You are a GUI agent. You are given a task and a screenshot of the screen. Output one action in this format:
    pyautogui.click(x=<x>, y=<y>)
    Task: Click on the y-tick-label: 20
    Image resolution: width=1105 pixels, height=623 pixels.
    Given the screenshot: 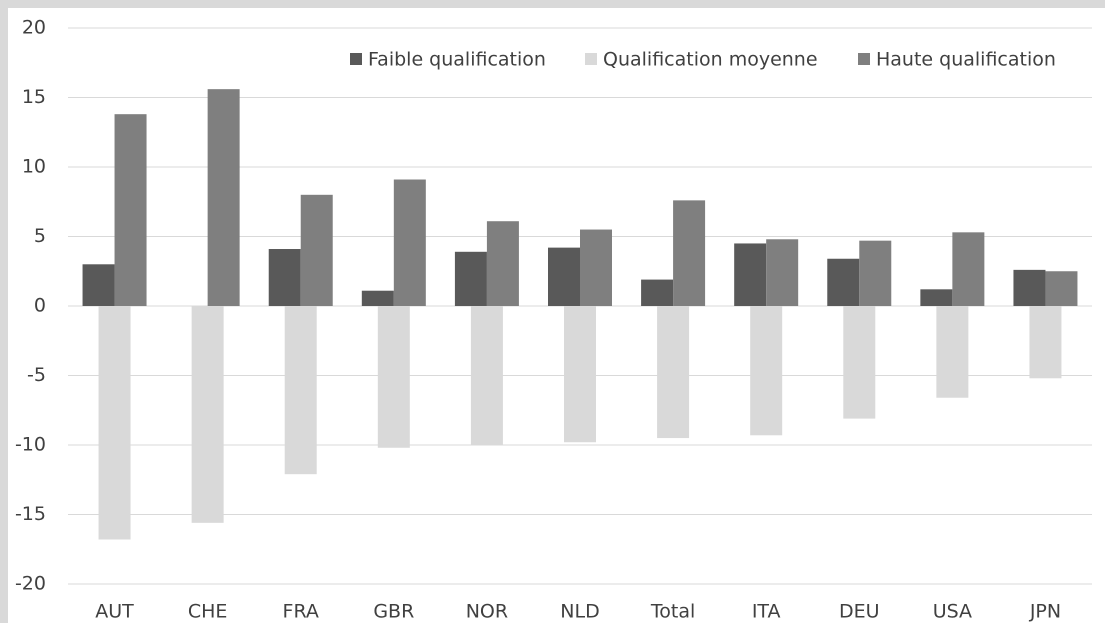 What is the action you would take?
    pyautogui.click(x=34, y=28)
    